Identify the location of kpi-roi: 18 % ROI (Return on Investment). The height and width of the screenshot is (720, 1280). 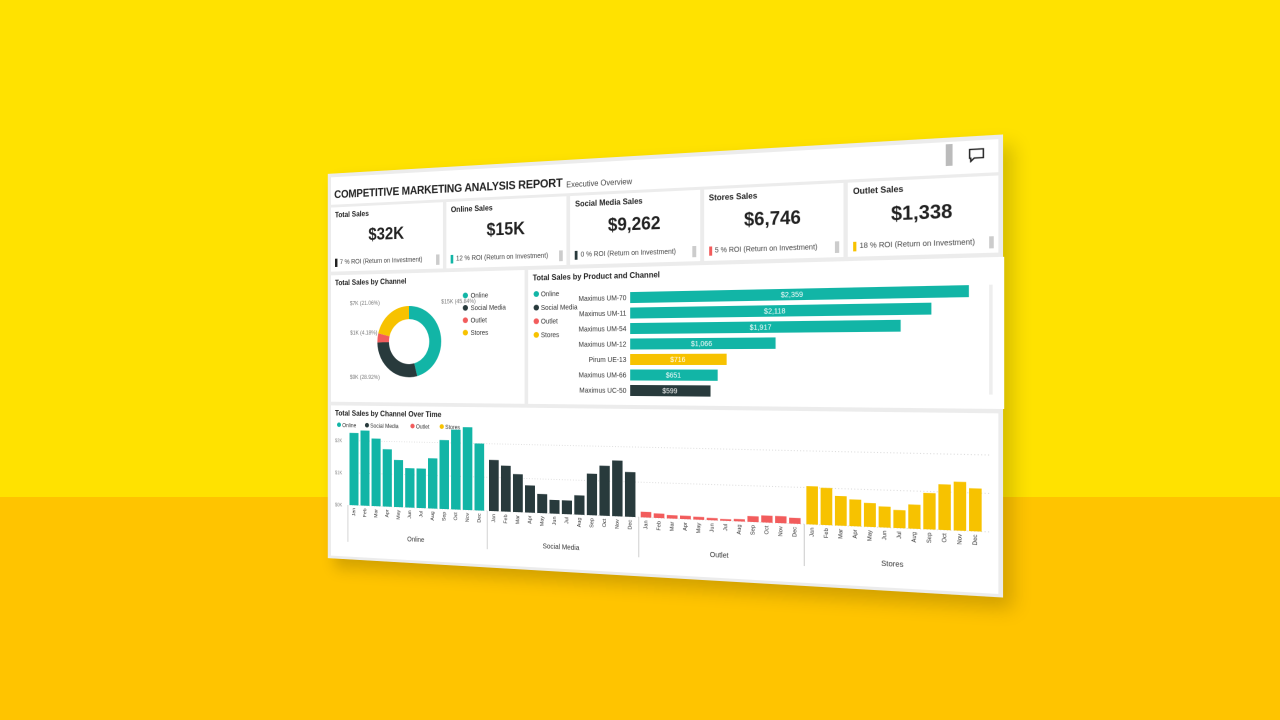
(914, 245).